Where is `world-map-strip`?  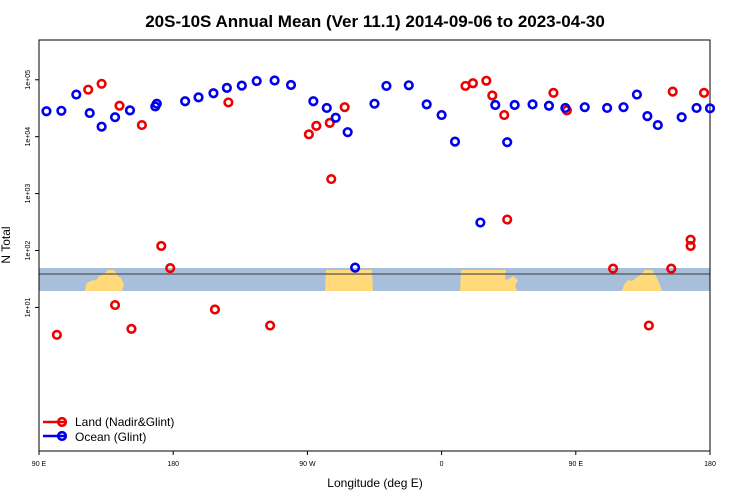
world-map-strip is located at coordinates (374, 279).